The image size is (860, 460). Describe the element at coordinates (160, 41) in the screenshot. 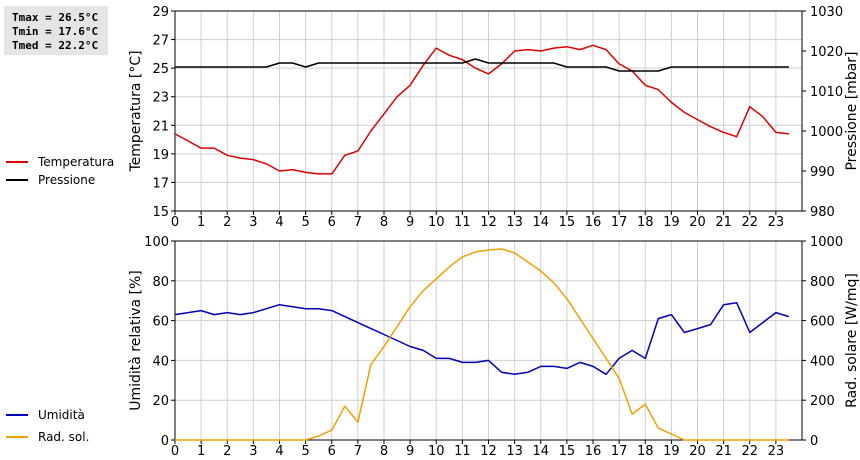

I see `y-tick-label: 27` at that location.